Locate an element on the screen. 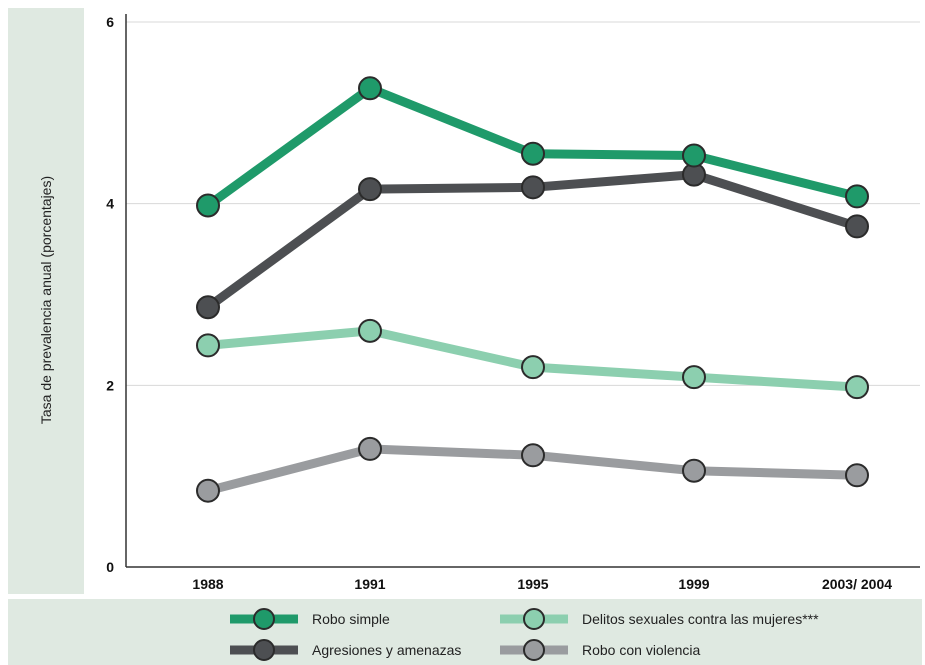 The width and height of the screenshot is (925, 665). x-tick-labels: 1988 1991 1995 1999 2003/ 2004 is located at coordinates (542, 584).